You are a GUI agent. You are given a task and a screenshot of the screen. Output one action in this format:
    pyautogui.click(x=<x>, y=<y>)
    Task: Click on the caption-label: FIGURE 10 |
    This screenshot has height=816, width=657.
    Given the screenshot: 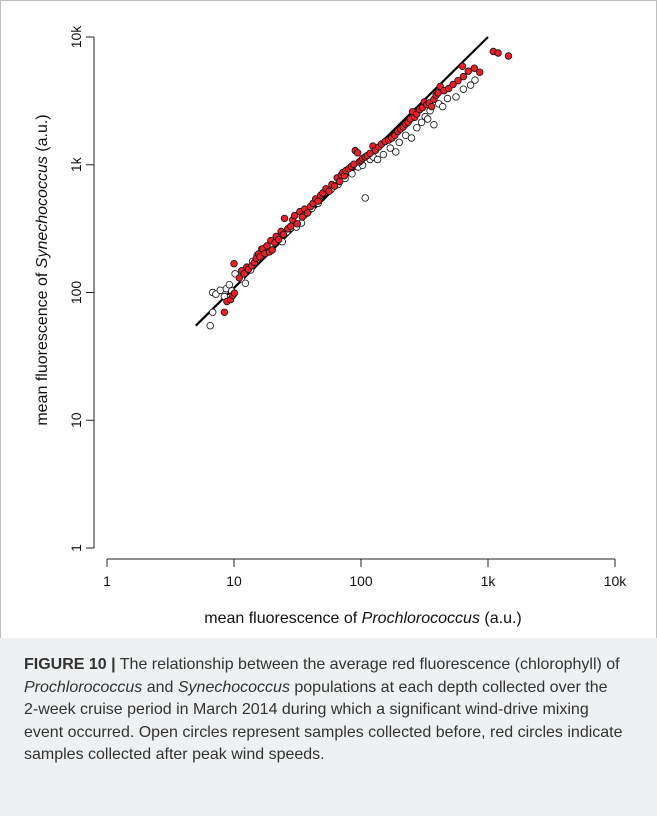 What is the action you would take?
    pyautogui.click(x=70, y=664)
    